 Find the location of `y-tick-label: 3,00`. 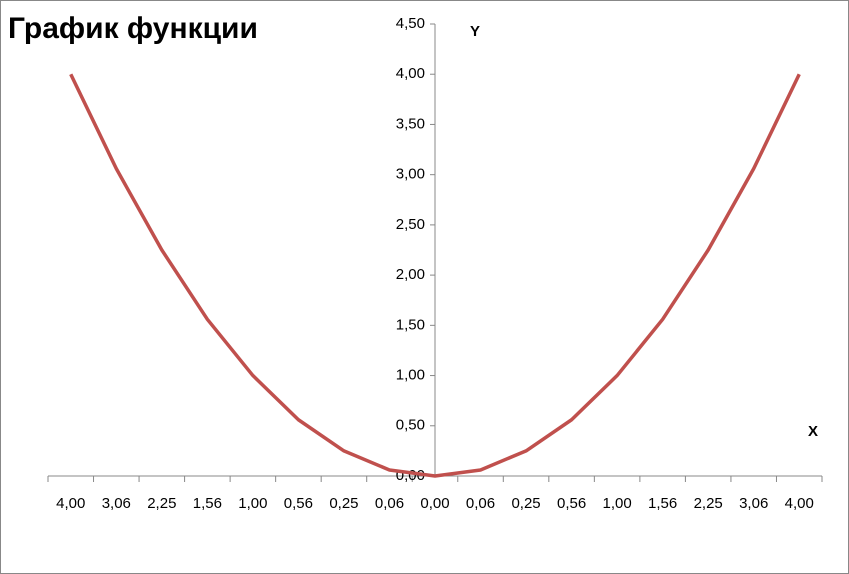

y-tick-label: 3,00 is located at coordinates (410, 174).